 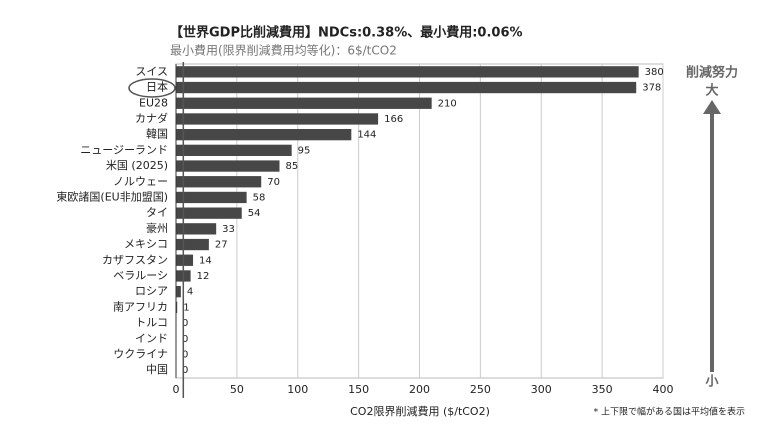 I want to click on y-tick-label: ロシア, so click(x=151, y=291).